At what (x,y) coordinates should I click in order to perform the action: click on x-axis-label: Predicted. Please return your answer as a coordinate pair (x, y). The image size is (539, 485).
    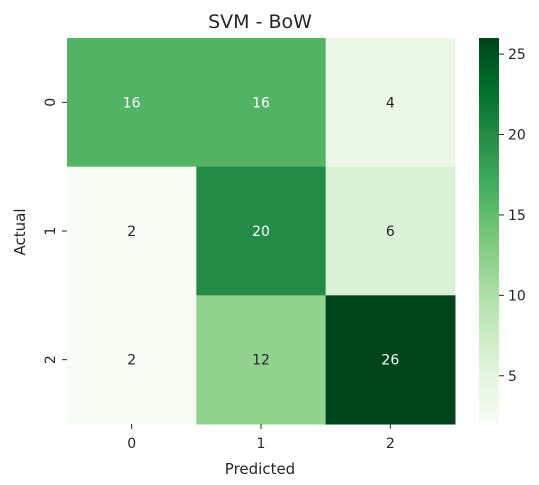
    Looking at the image, I should click on (260, 469).